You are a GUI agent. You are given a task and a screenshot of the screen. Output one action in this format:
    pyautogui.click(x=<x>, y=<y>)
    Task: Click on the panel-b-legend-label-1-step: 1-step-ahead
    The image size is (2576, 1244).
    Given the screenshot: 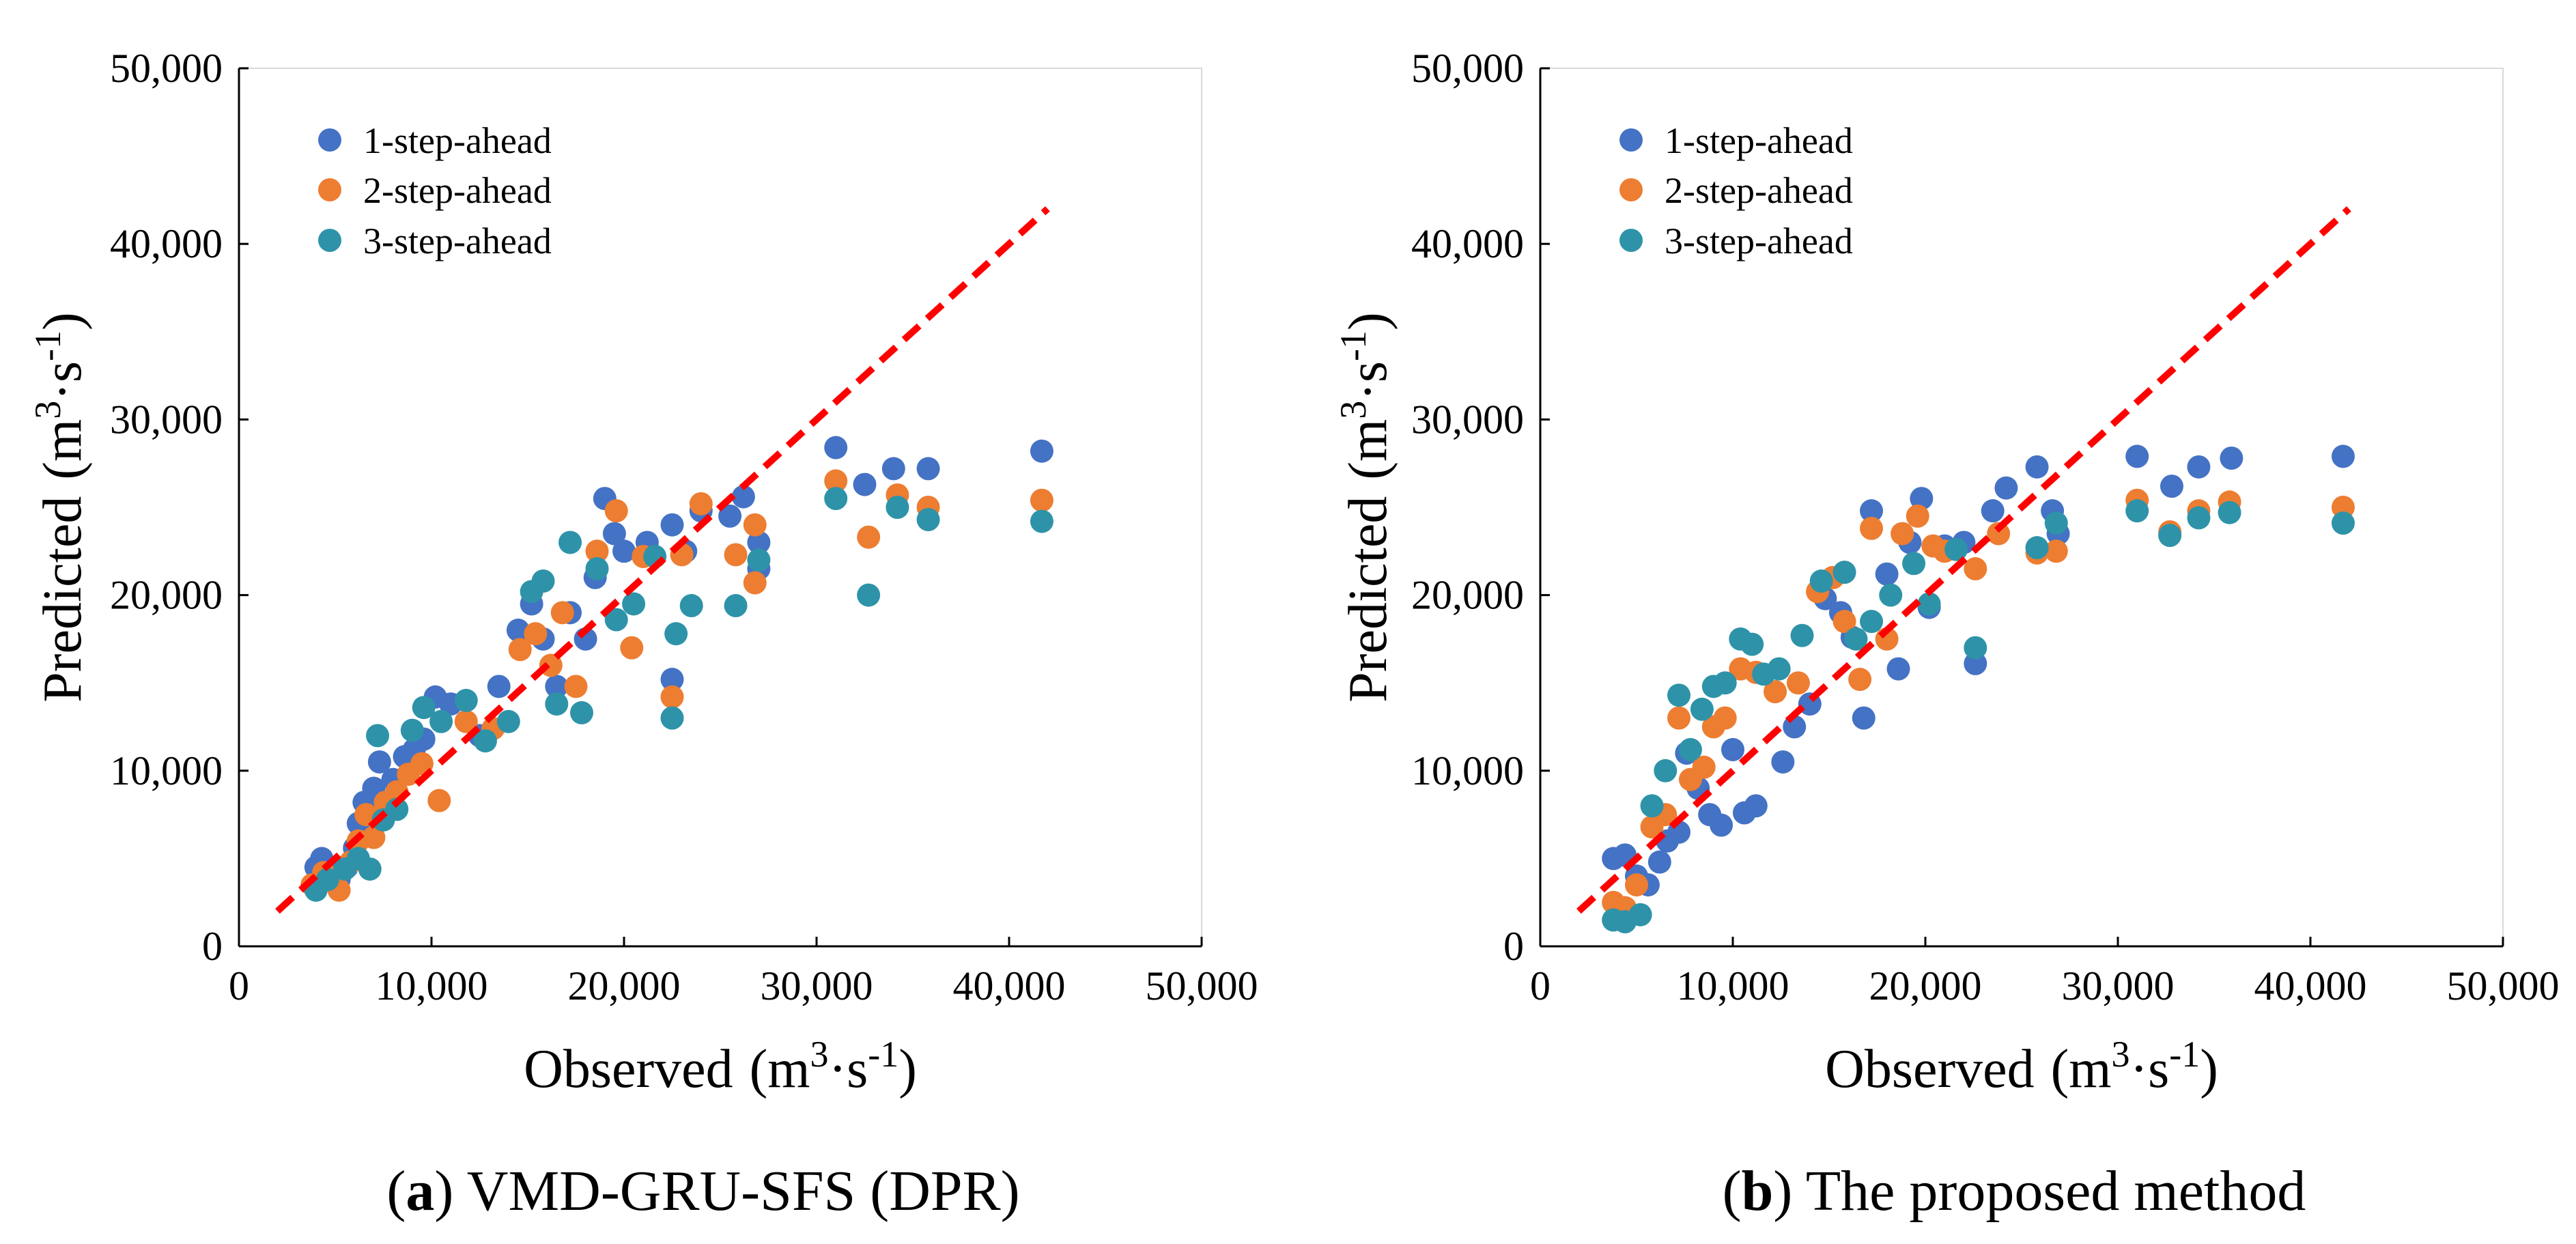 What is the action you would take?
    pyautogui.click(x=1759, y=140)
    